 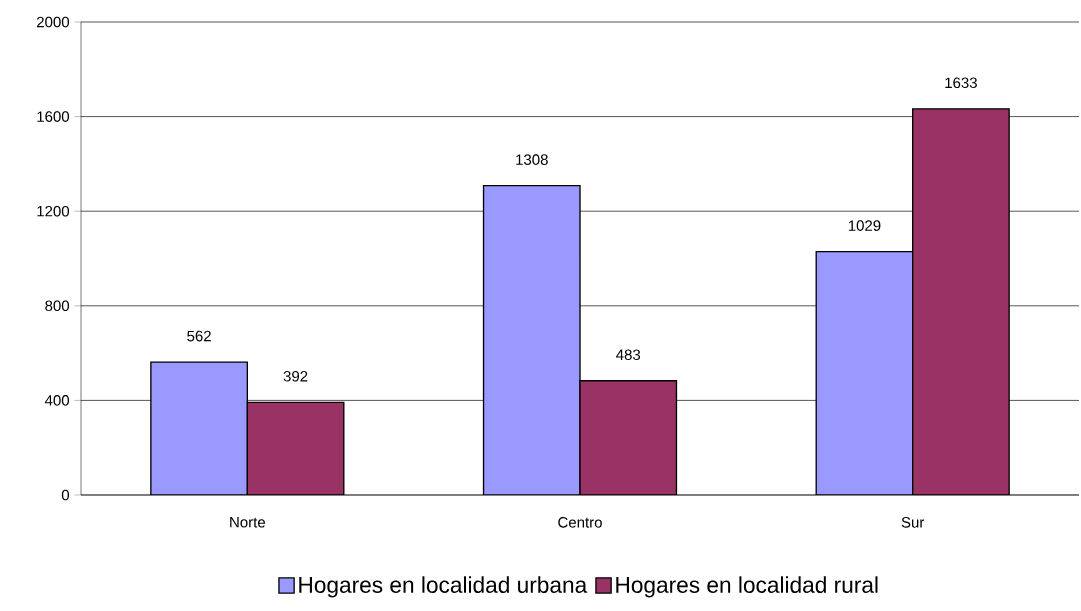 I want to click on data-label: 483, so click(x=628, y=355).